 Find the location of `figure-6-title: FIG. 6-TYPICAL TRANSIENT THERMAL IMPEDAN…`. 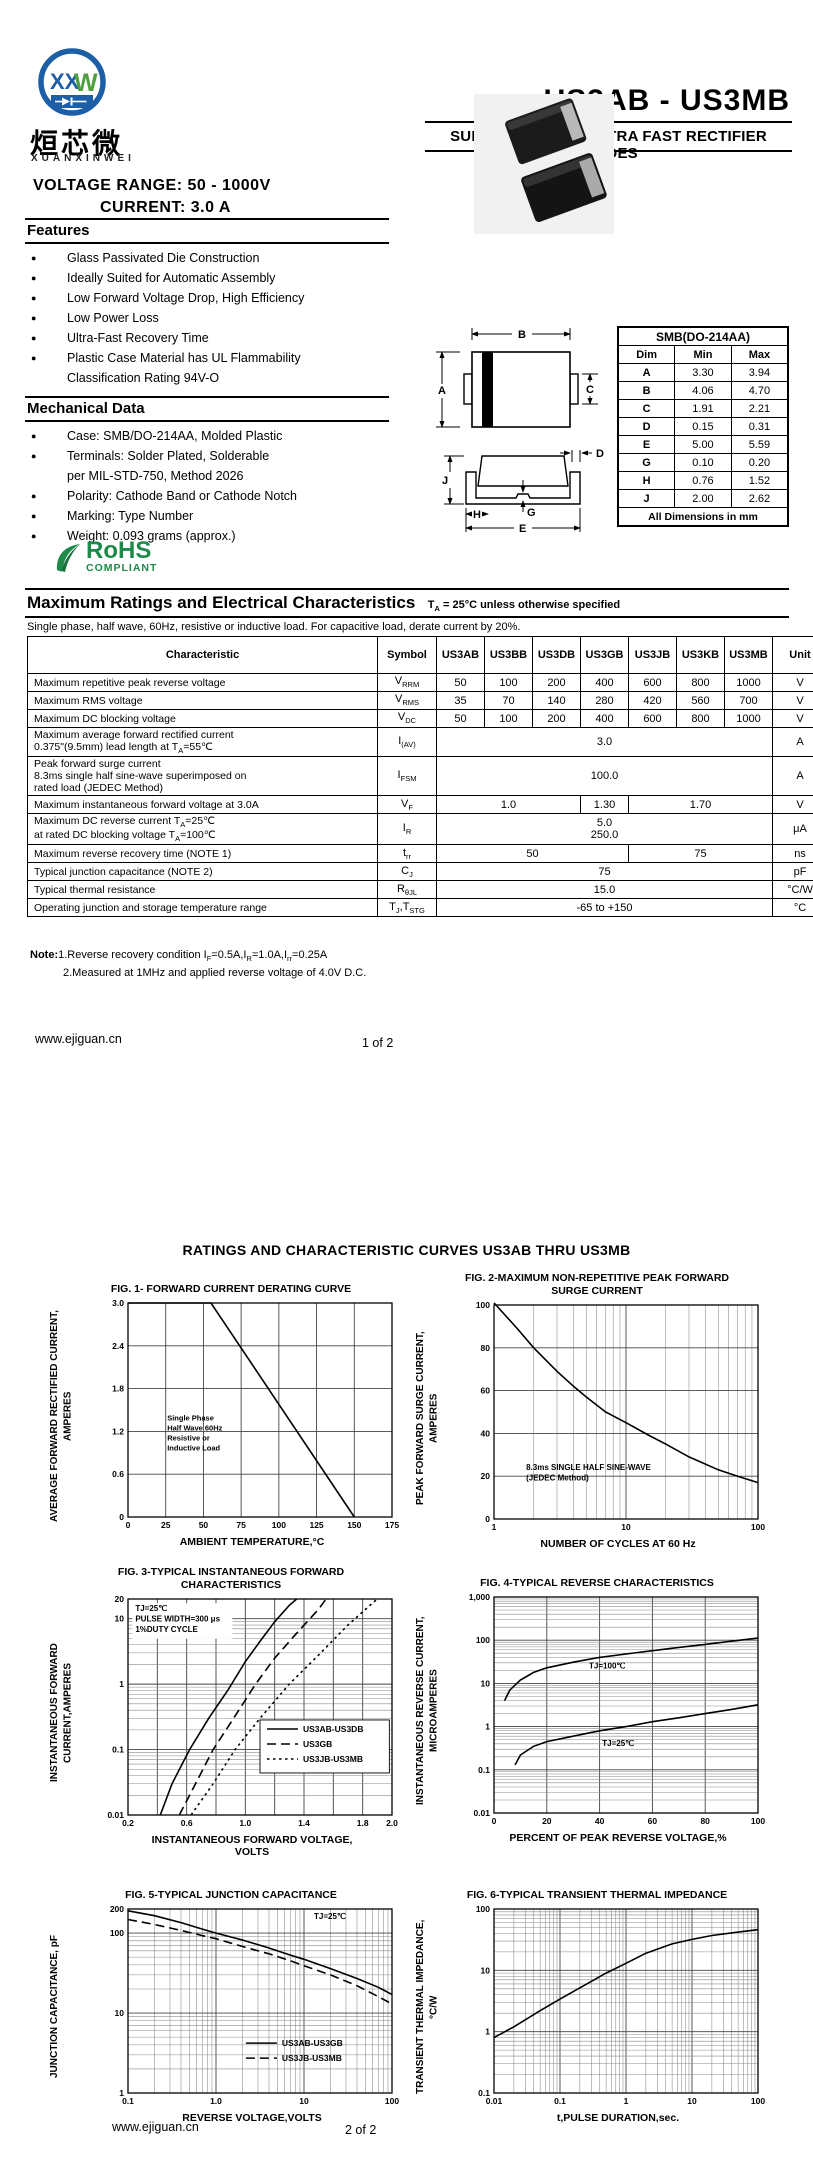

figure-6-title: FIG. 6-TYPICAL TRANSIENT THERMAL IMPEDAN… is located at coordinates (597, 1895).